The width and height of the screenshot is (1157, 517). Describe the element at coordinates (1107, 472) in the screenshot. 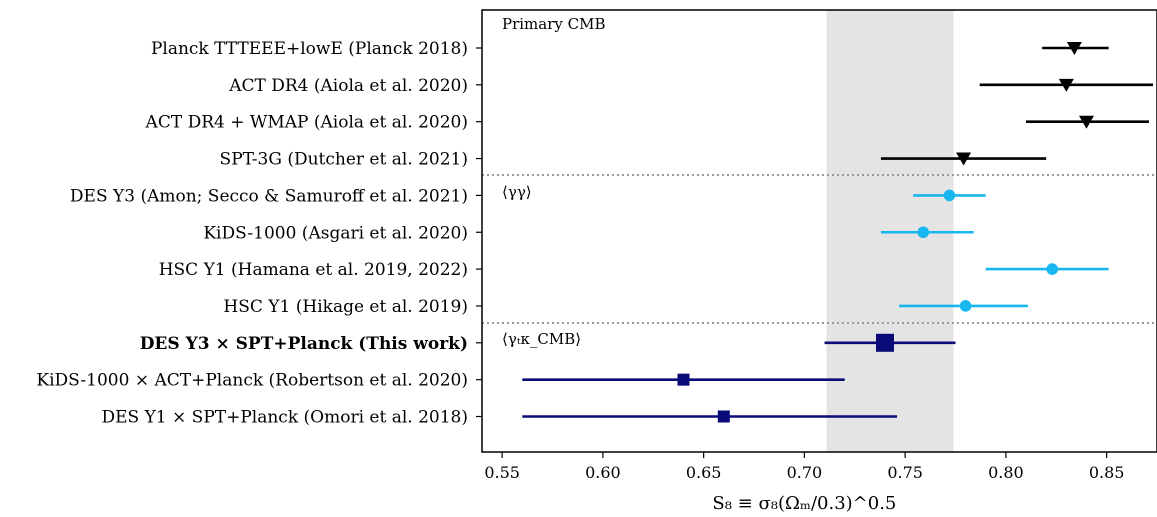

I see `x-tick-label: 0.85` at that location.